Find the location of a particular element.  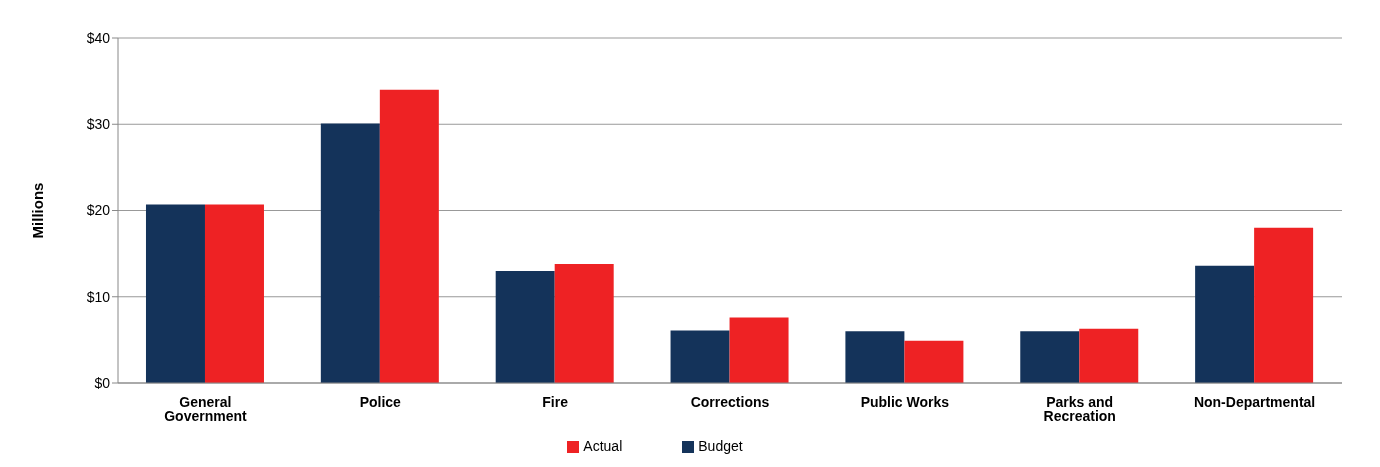

y-axis-title: Millions is located at coordinates (38, 210).